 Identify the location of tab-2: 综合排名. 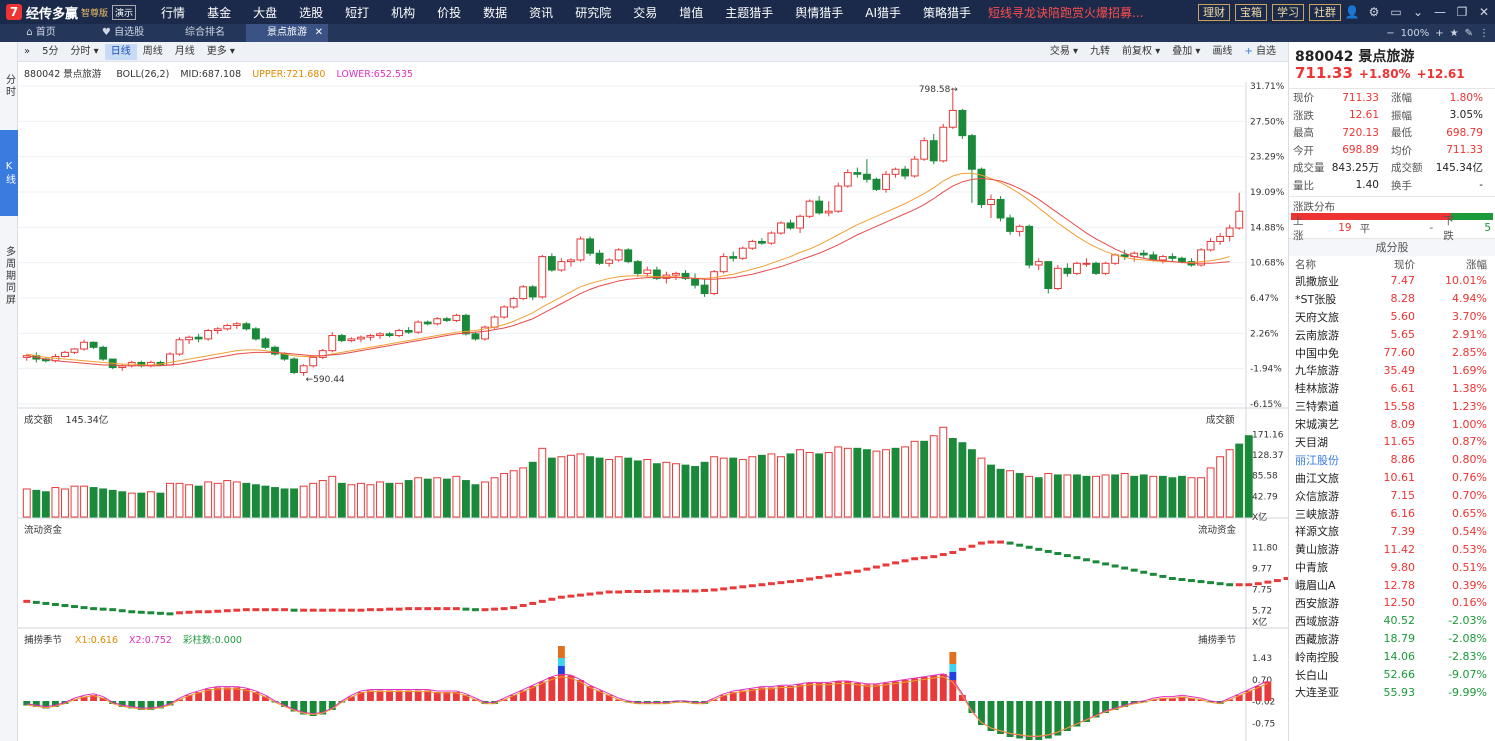
(205, 33).